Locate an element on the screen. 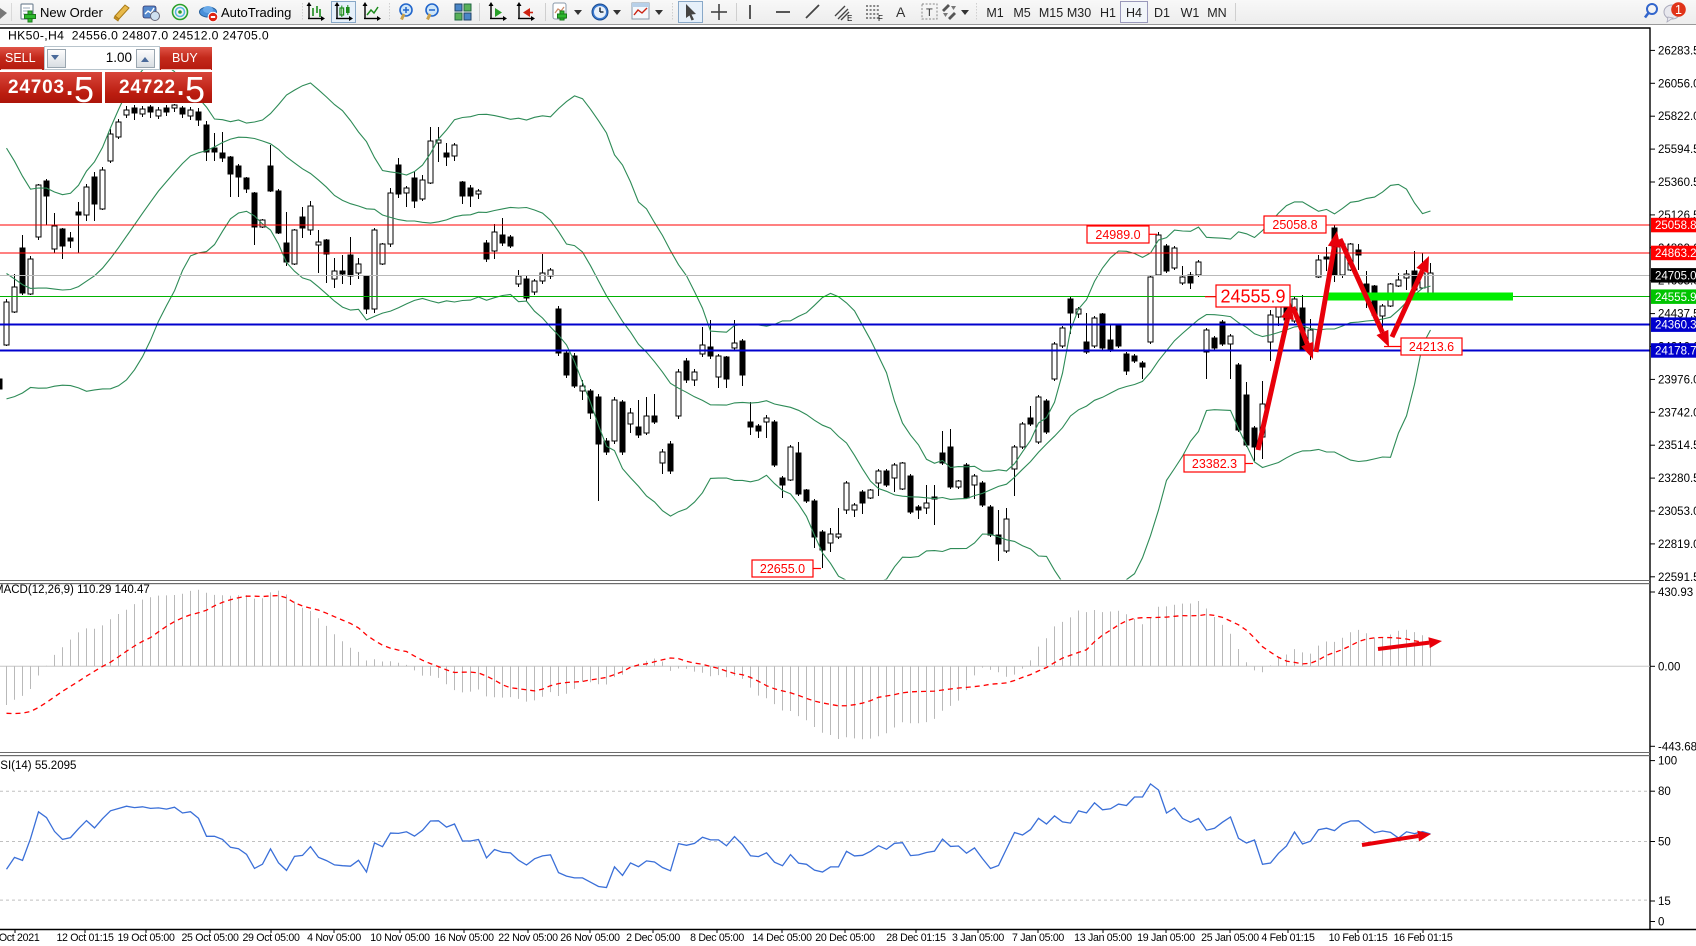  svg-text: 1 is located at coordinates (1678, 10).